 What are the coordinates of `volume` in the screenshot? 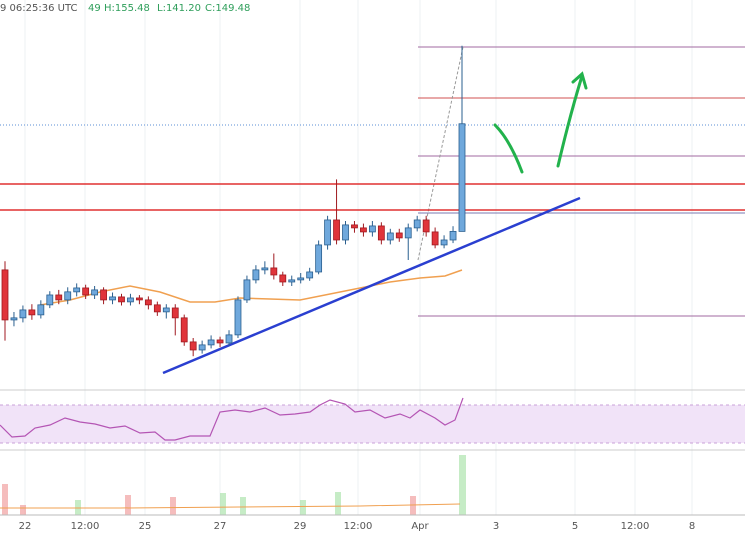 It's located at (234, 485).